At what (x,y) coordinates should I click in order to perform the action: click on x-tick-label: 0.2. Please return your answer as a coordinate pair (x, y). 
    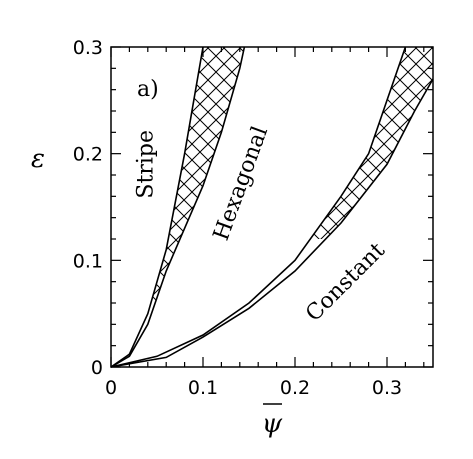
    Looking at the image, I should click on (295, 388).